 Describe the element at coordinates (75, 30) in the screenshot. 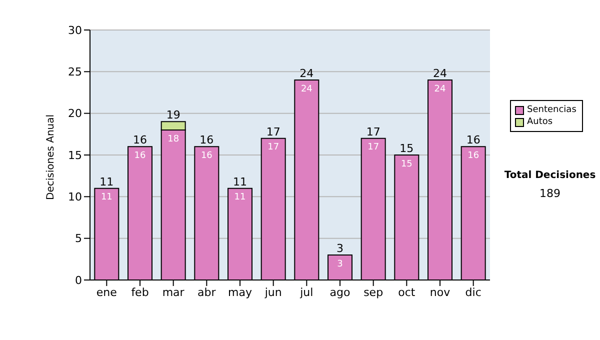

I see `y-tick-label: 30` at that location.